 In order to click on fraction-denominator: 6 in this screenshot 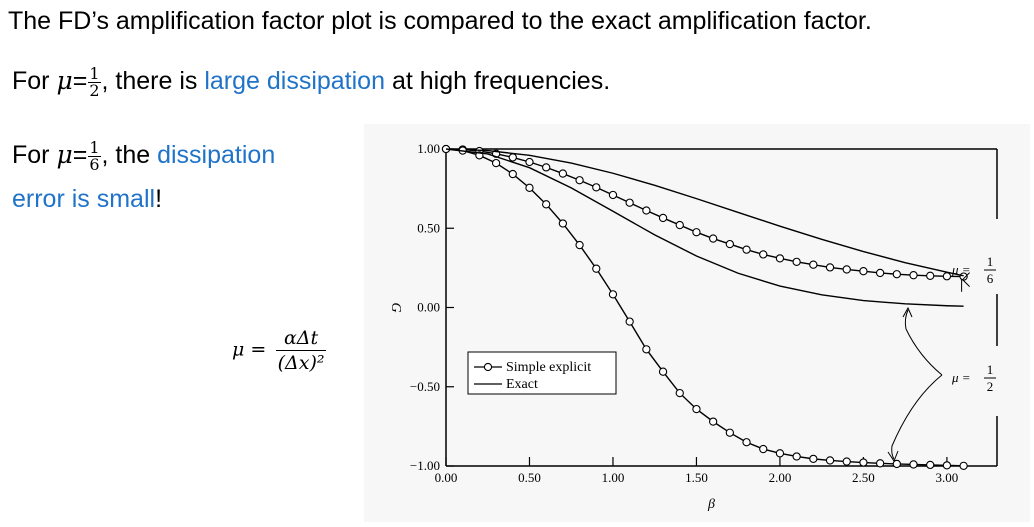, I will do `click(94, 164)`.